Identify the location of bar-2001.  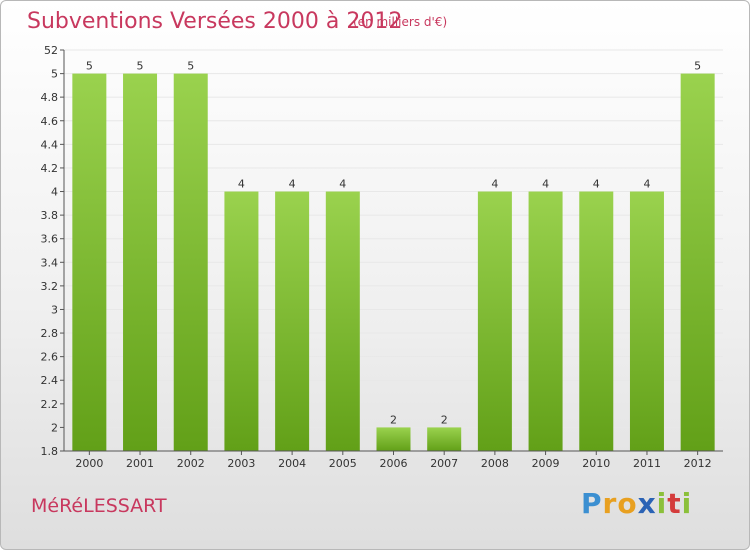
(140, 262).